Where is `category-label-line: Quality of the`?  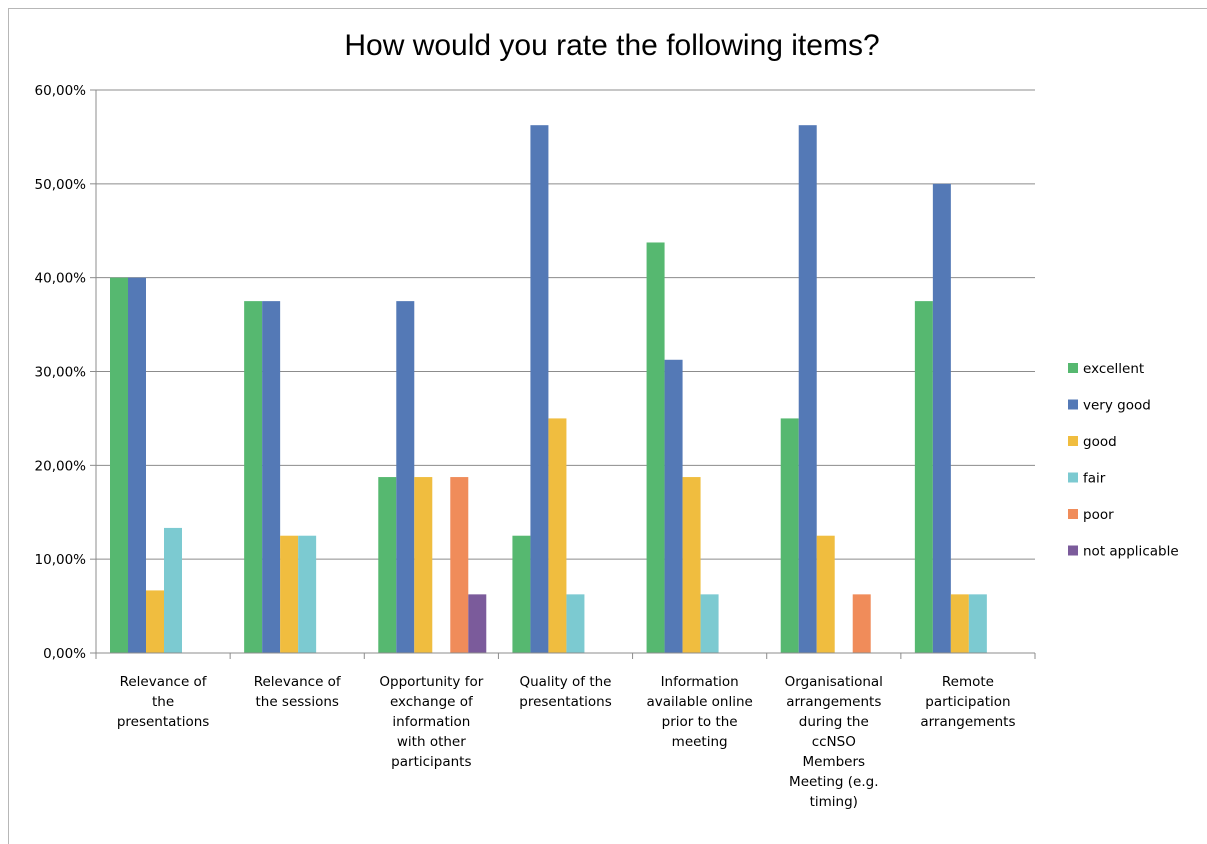
category-label-line: Quality of the is located at coordinates (566, 682).